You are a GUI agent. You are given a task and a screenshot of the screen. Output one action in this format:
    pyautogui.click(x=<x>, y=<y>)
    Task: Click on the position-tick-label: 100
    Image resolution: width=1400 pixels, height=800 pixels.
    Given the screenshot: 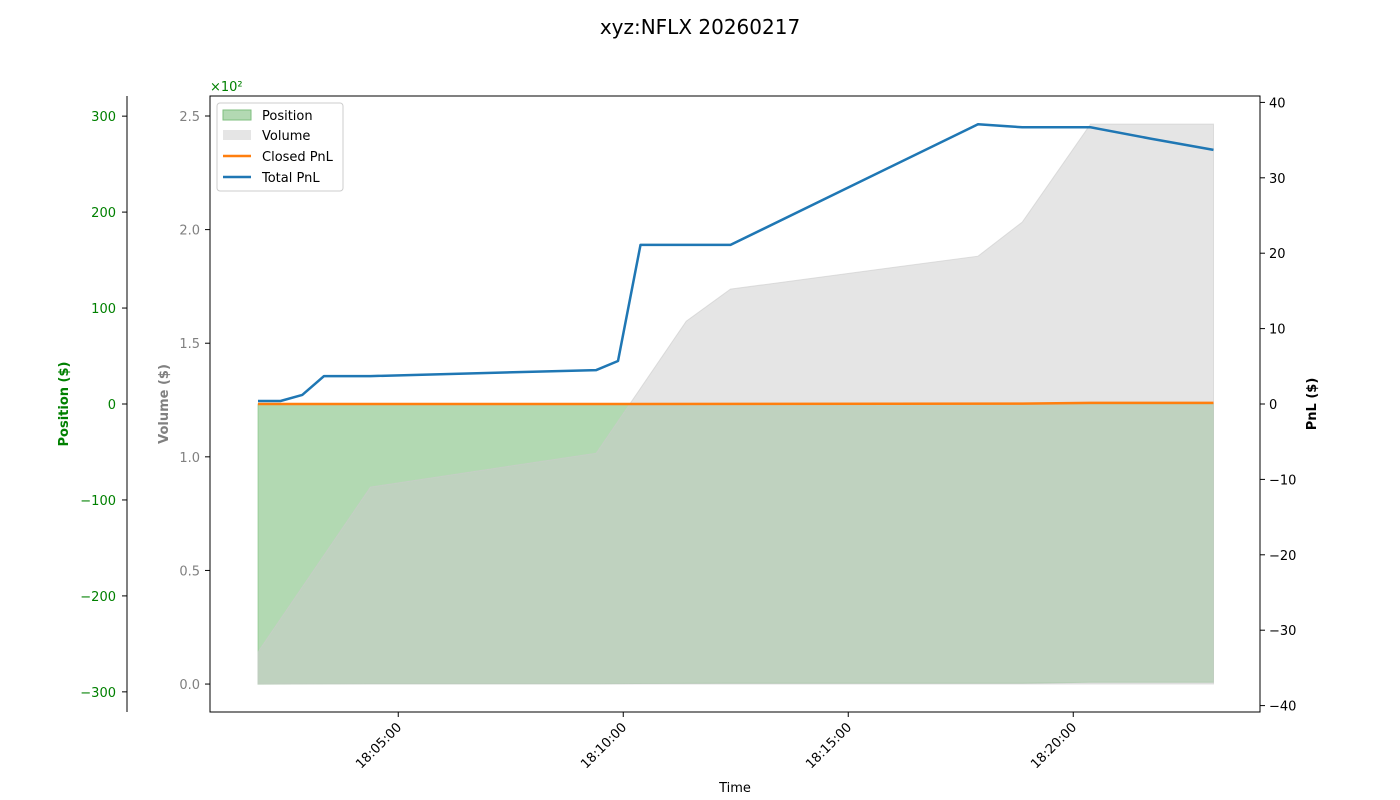 What is the action you would take?
    pyautogui.click(x=103, y=309)
    